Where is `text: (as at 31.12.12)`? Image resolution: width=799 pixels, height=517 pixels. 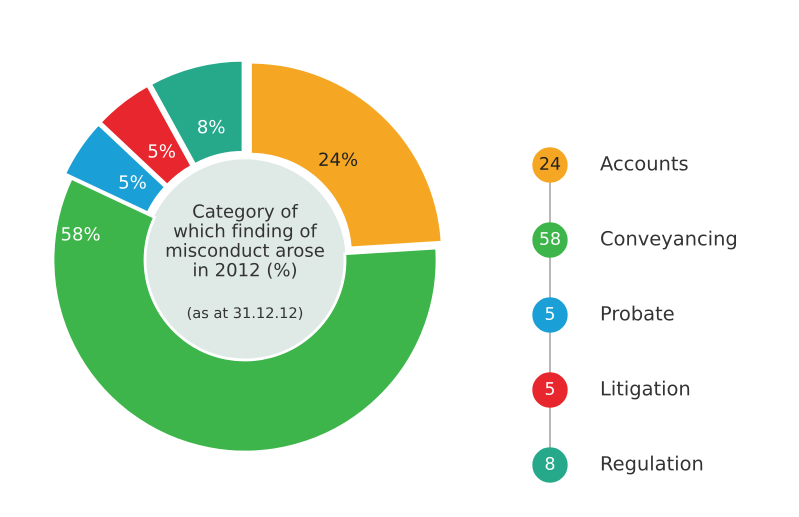 text: (as at 31.12.12) is located at coordinates (245, 313).